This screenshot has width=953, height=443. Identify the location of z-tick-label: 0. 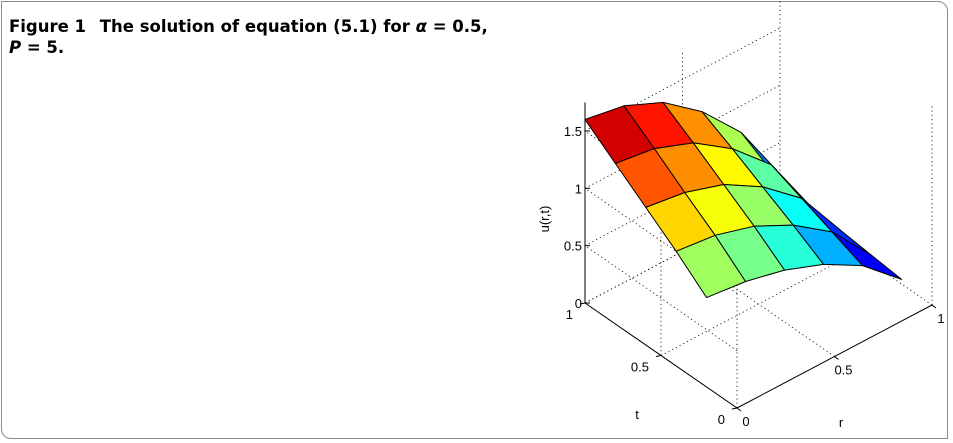
(578, 303).